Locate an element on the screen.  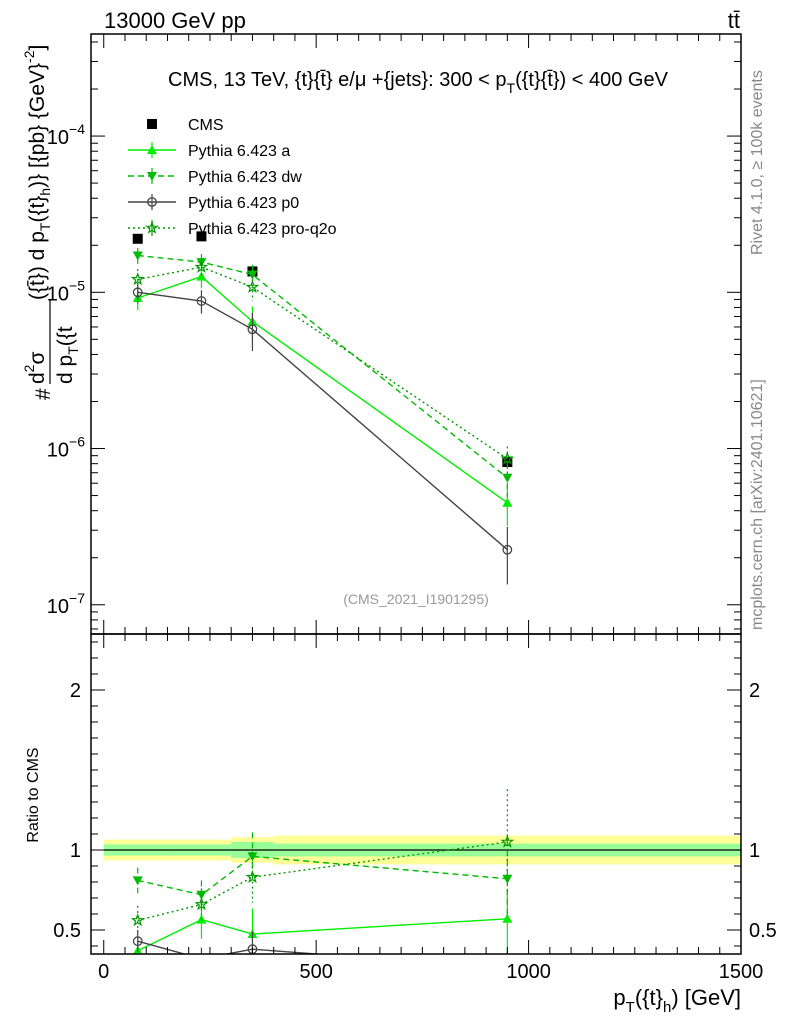
legend-entry: CMS is located at coordinates (185, 125).